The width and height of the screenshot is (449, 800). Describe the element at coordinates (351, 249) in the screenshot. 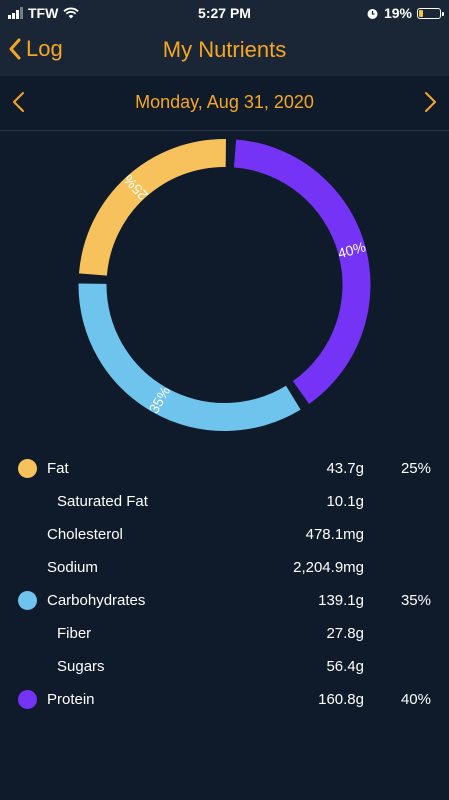

I see `donut-label-protein: 40%` at that location.